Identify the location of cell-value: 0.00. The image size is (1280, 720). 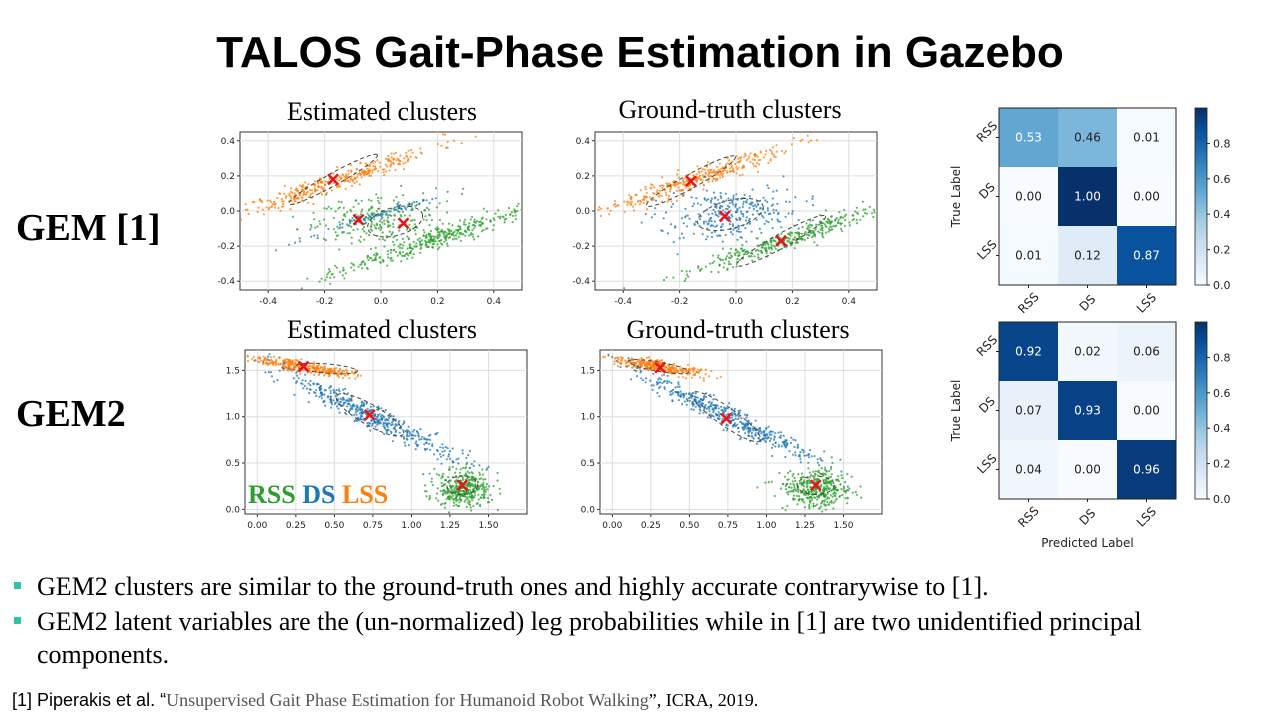
(1146, 197).